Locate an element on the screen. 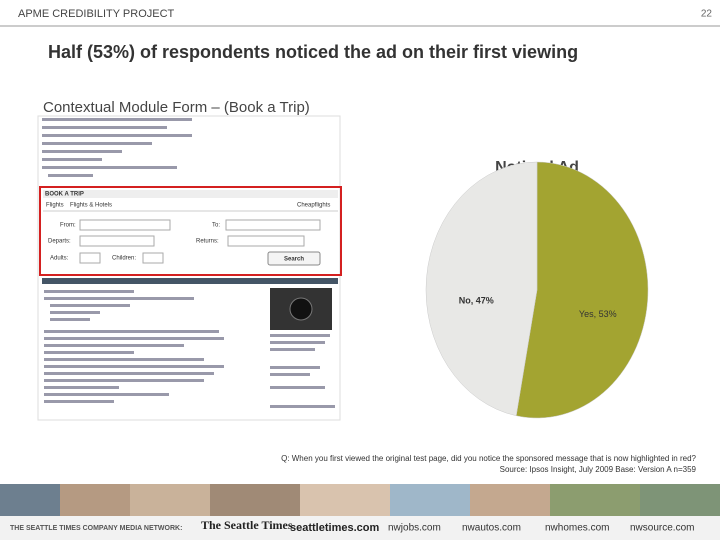 Image resolution: width=720 pixels, height=545 pixels. field-label: Children: is located at coordinates (124, 259).